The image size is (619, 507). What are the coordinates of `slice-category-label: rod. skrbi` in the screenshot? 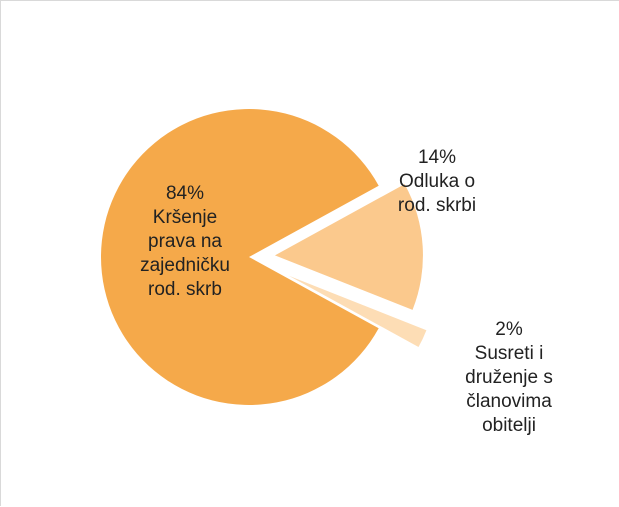 It's located at (437, 205).